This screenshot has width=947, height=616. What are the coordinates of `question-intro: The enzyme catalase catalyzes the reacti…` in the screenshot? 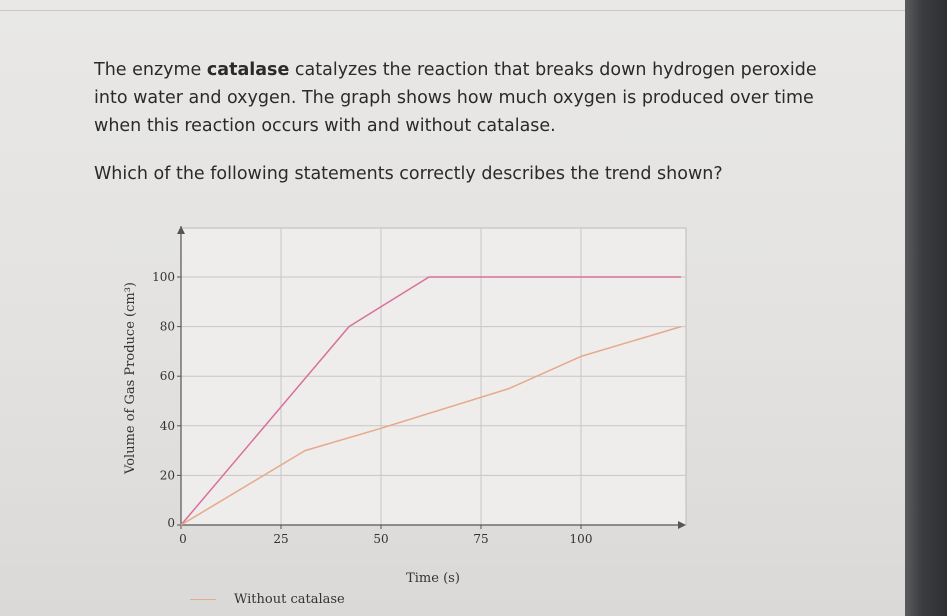 It's located at (474, 98).